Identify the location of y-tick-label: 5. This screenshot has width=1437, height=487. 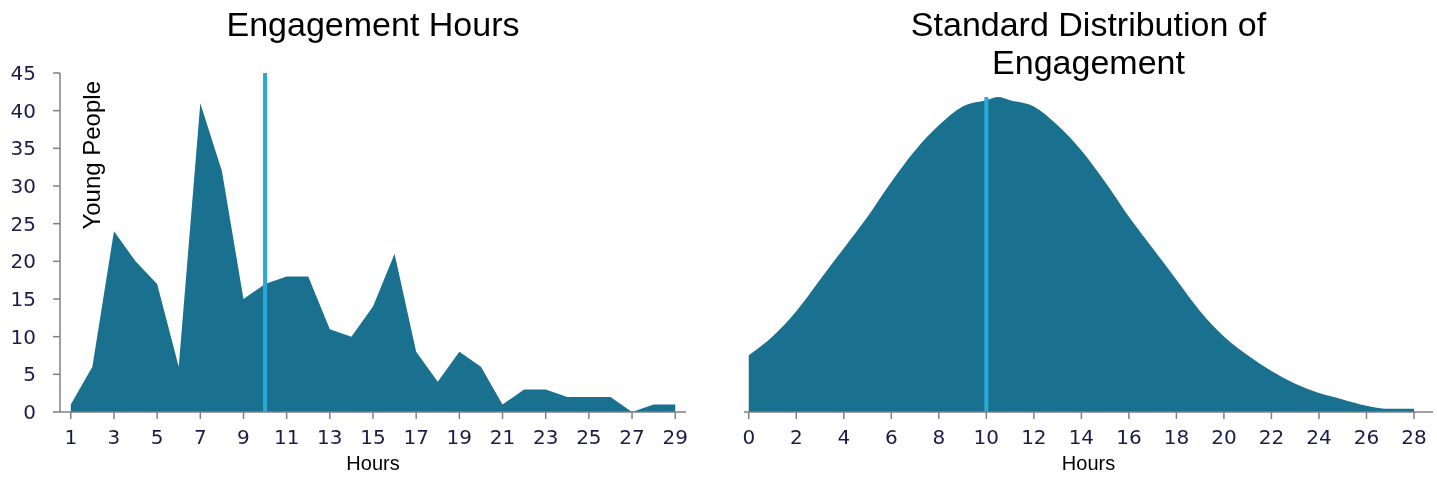
(29, 374).